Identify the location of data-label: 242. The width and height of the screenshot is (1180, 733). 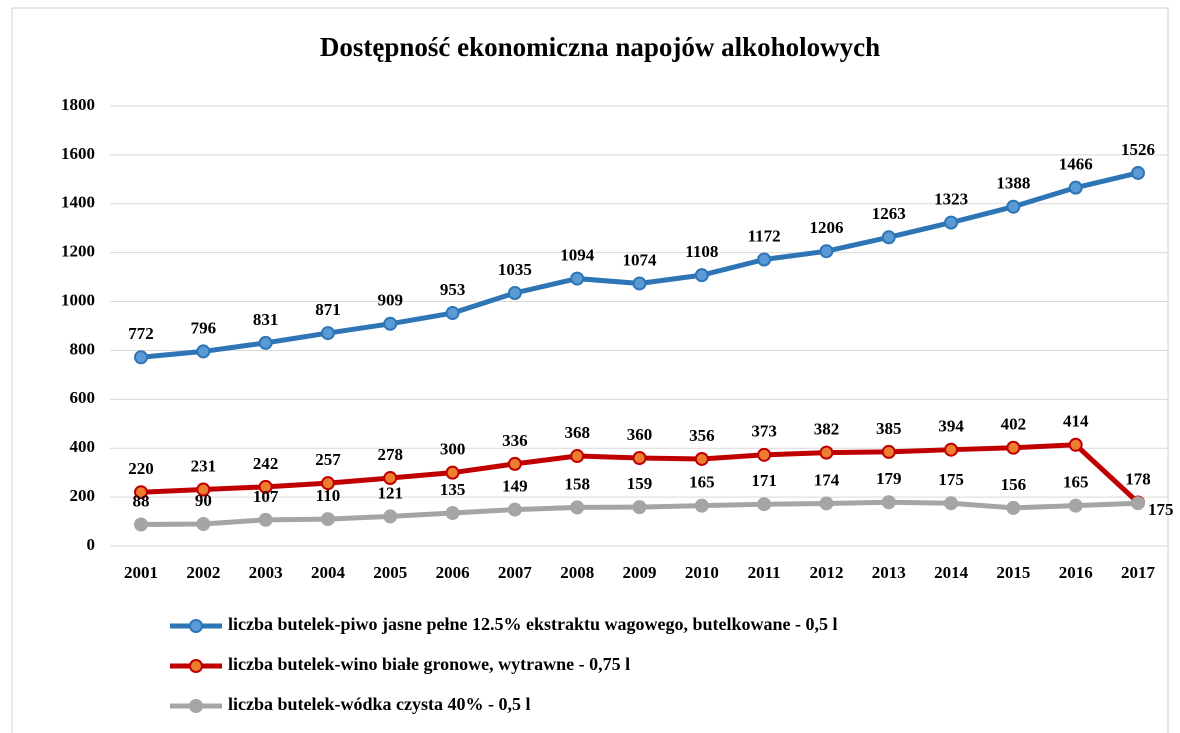
(266, 463).